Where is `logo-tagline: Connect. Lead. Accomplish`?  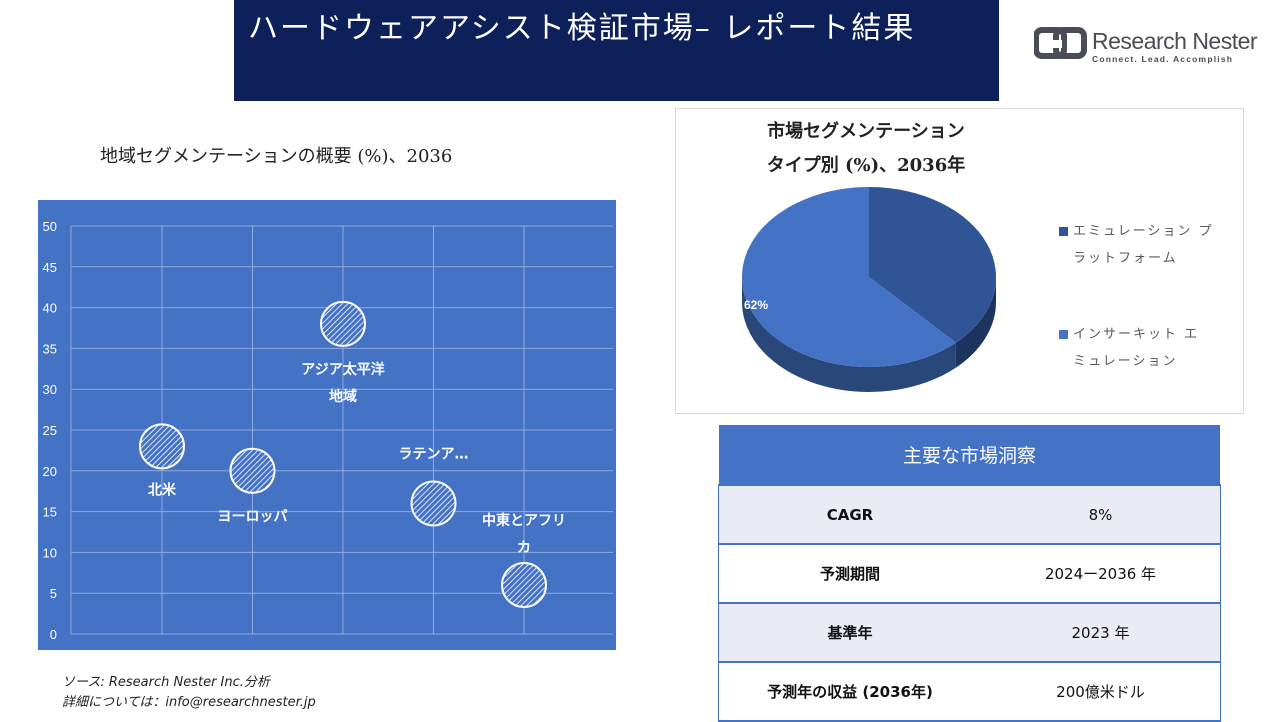
logo-tagline: Connect. Lead. Accomplish is located at coordinates (1163, 59).